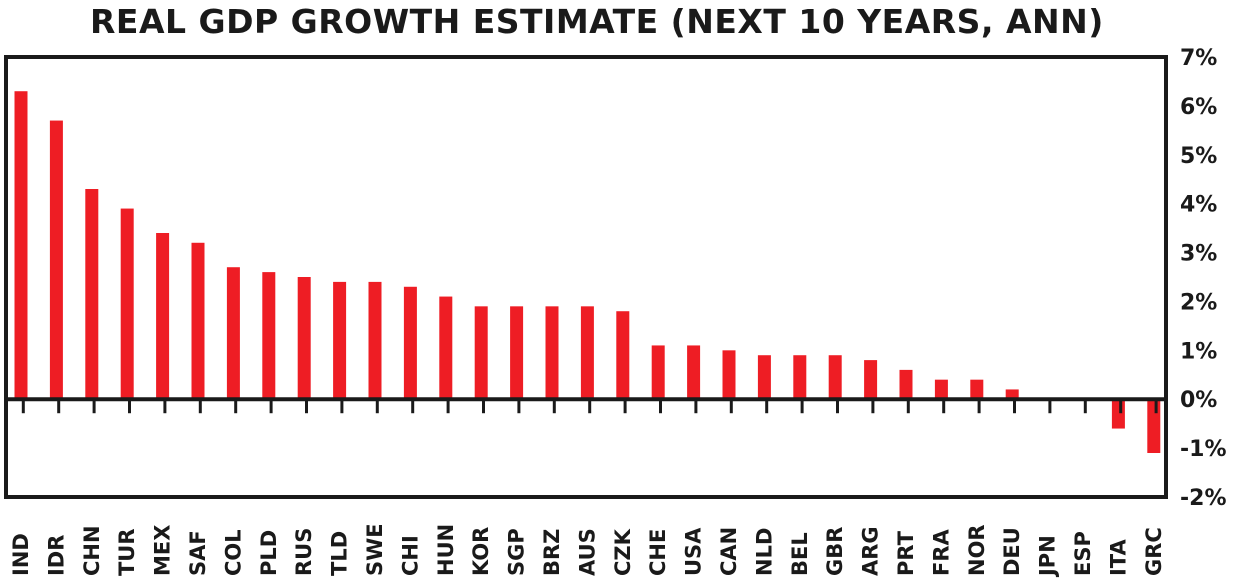 This screenshot has height=581, width=1233. I want to click on x-category-label: TUR, so click(127, 552).